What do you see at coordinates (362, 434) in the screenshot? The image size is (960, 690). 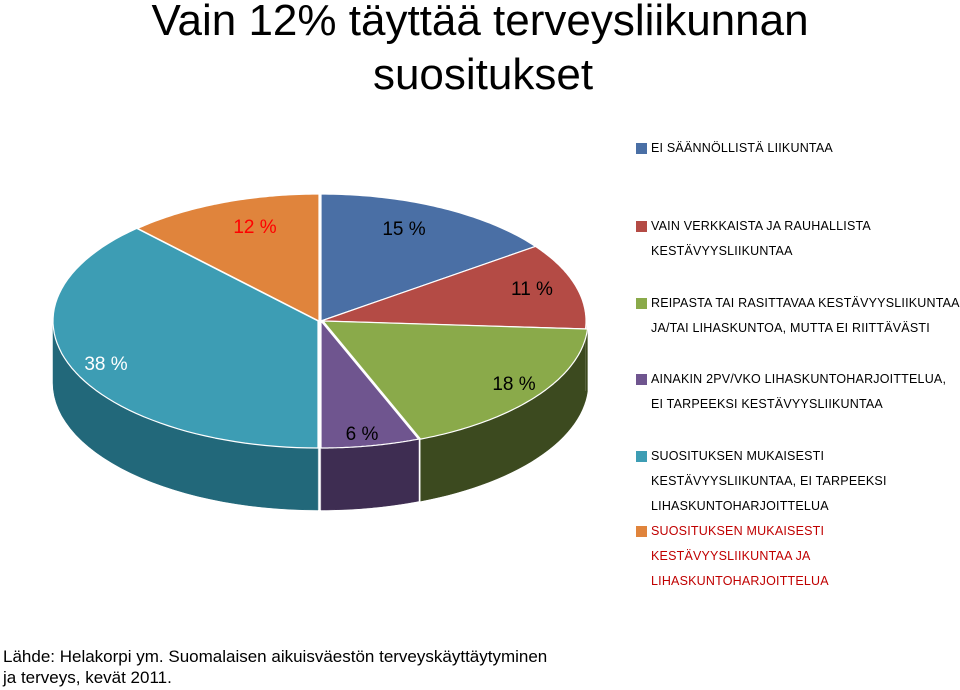 I see `pie-value-label-3: 6 %` at bounding box center [362, 434].